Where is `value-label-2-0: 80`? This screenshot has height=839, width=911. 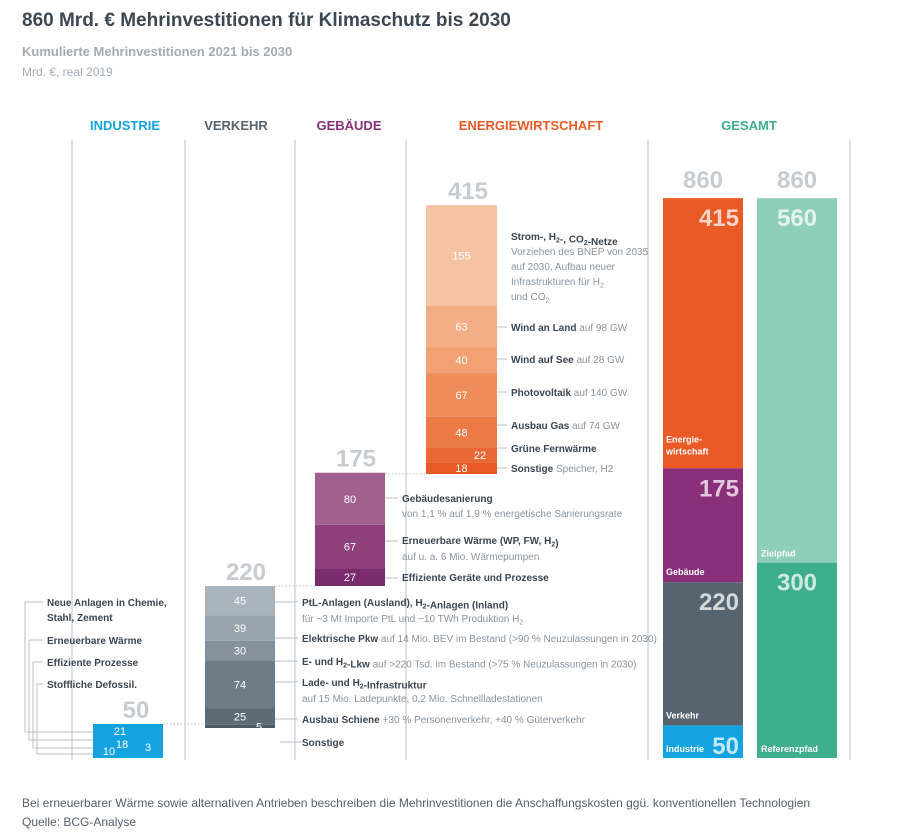
value-label-2-0: 80 is located at coordinates (350, 500).